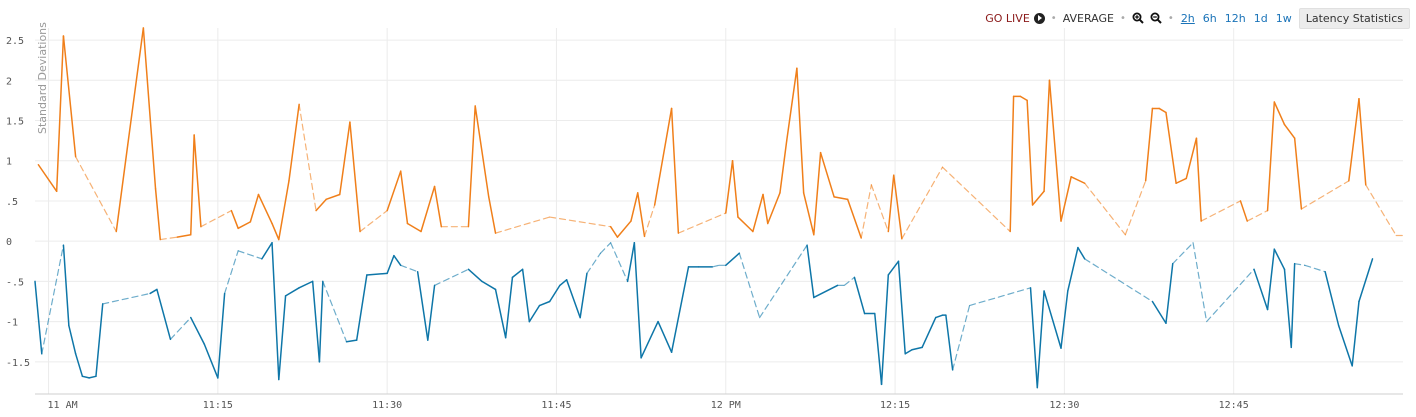 This screenshot has width=1416, height=417. What do you see at coordinates (63, 405) in the screenshot?
I see `x-tick-label: 11 AM` at bounding box center [63, 405].